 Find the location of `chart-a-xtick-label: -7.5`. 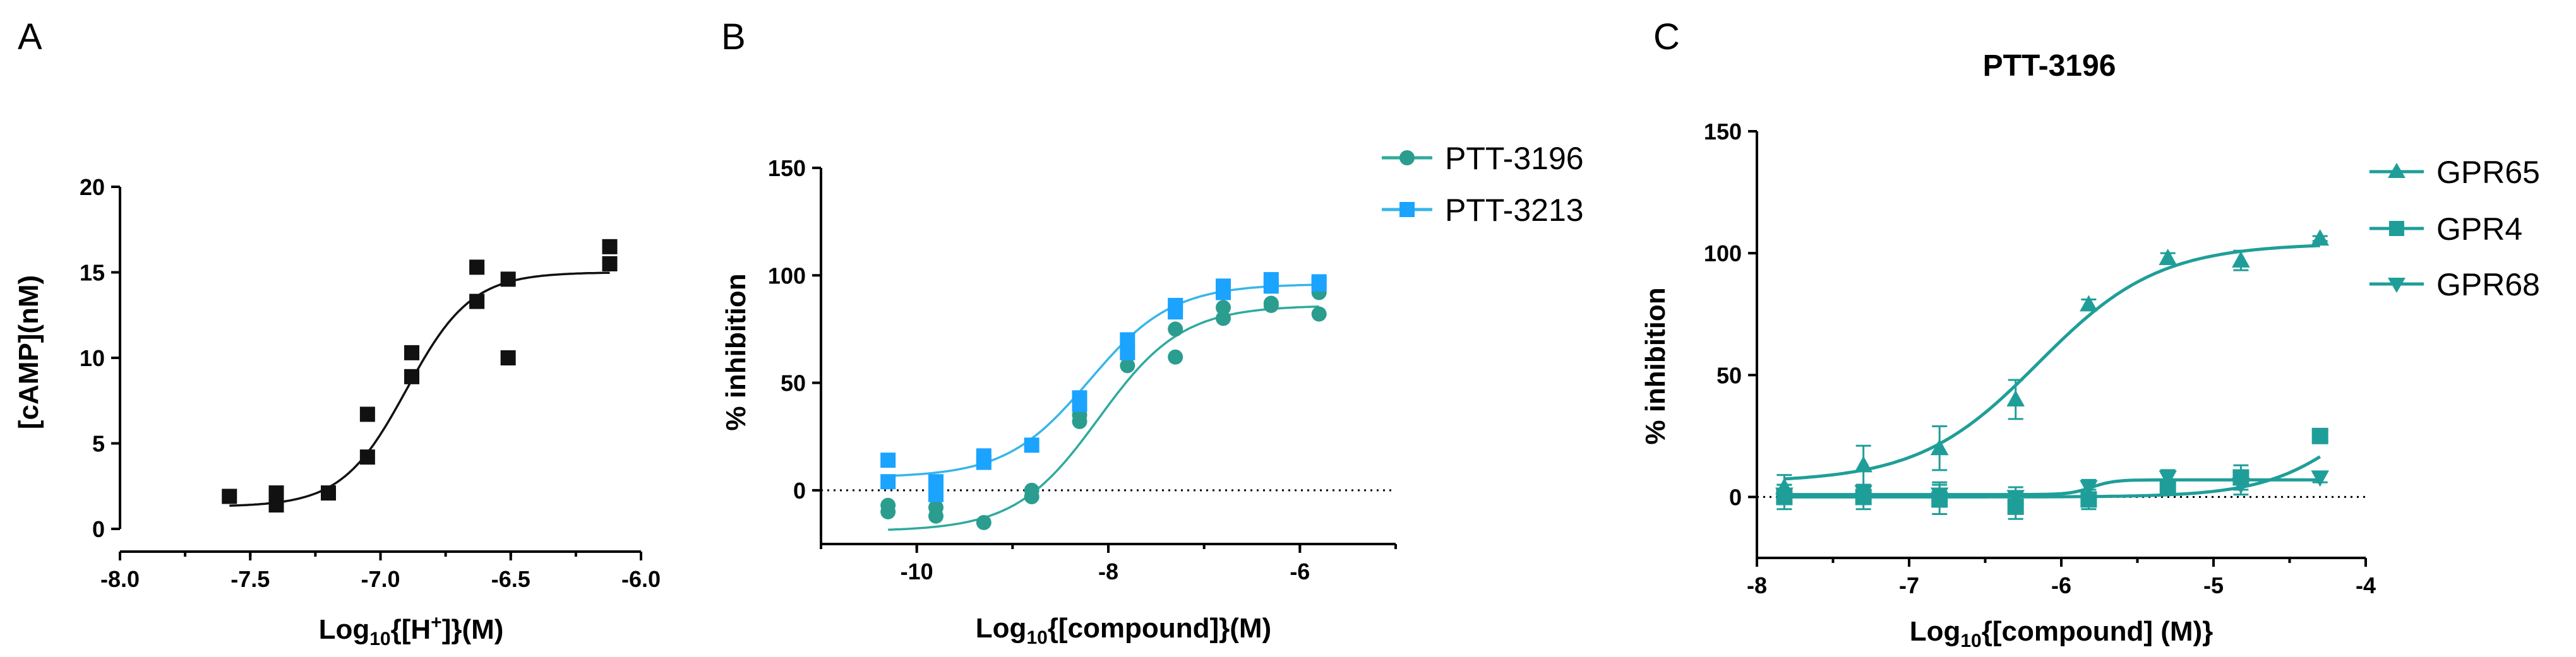

chart-a-xtick-label: -7.5 is located at coordinates (250, 579).